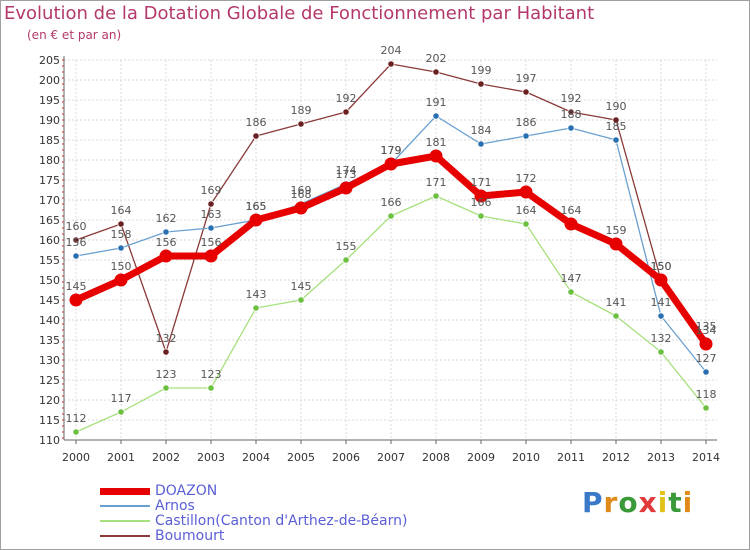  What do you see at coordinates (49, 60) in the screenshot?
I see `y-tick-label: 205` at bounding box center [49, 60].